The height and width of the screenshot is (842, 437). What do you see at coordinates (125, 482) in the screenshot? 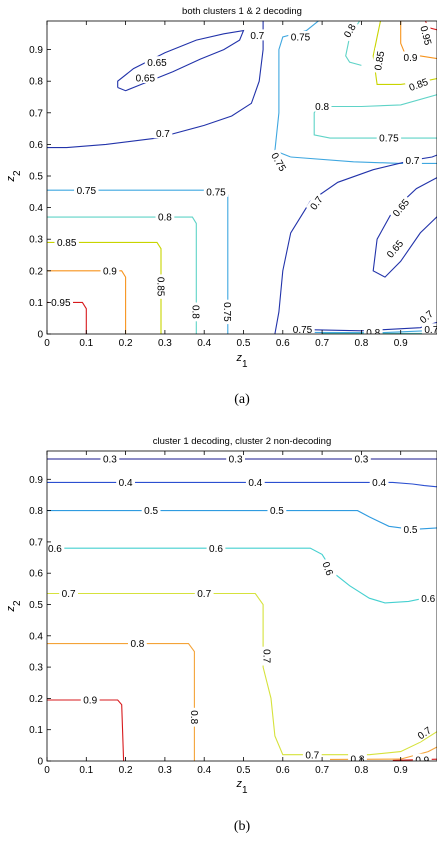
I see `contour-label: 0.4` at bounding box center [125, 482].